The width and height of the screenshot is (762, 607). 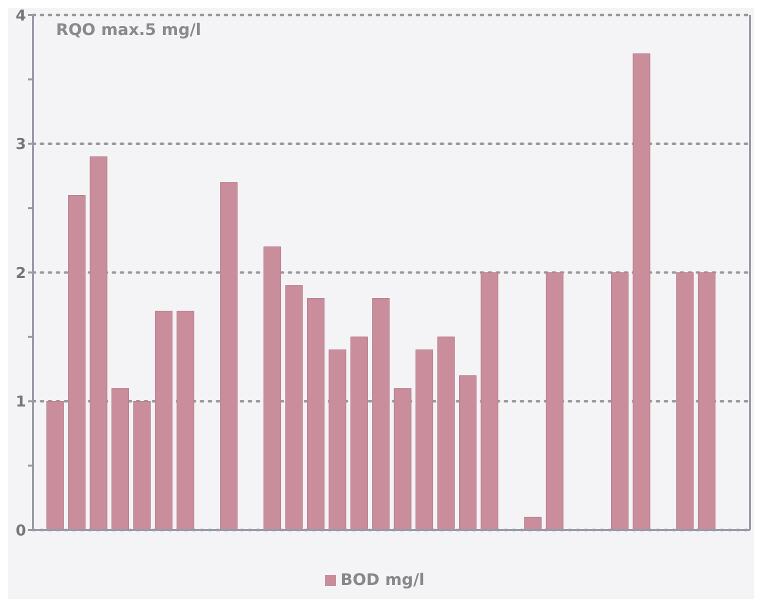 What do you see at coordinates (21, 530) in the screenshot?
I see `y-tick-label: 0` at bounding box center [21, 530].